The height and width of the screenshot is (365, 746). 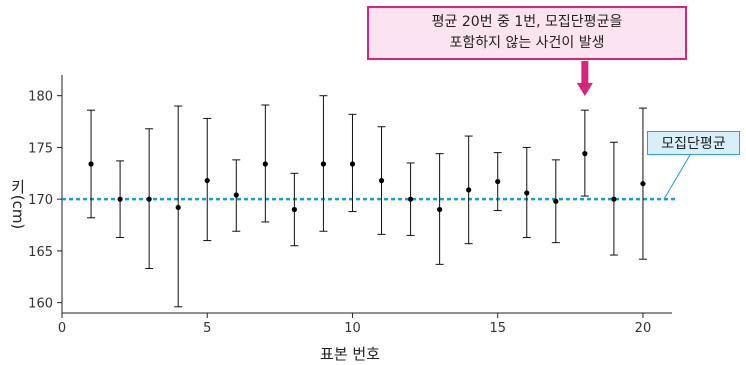 I want to click on annotation-arrow-group, so click(x=584, y=78).